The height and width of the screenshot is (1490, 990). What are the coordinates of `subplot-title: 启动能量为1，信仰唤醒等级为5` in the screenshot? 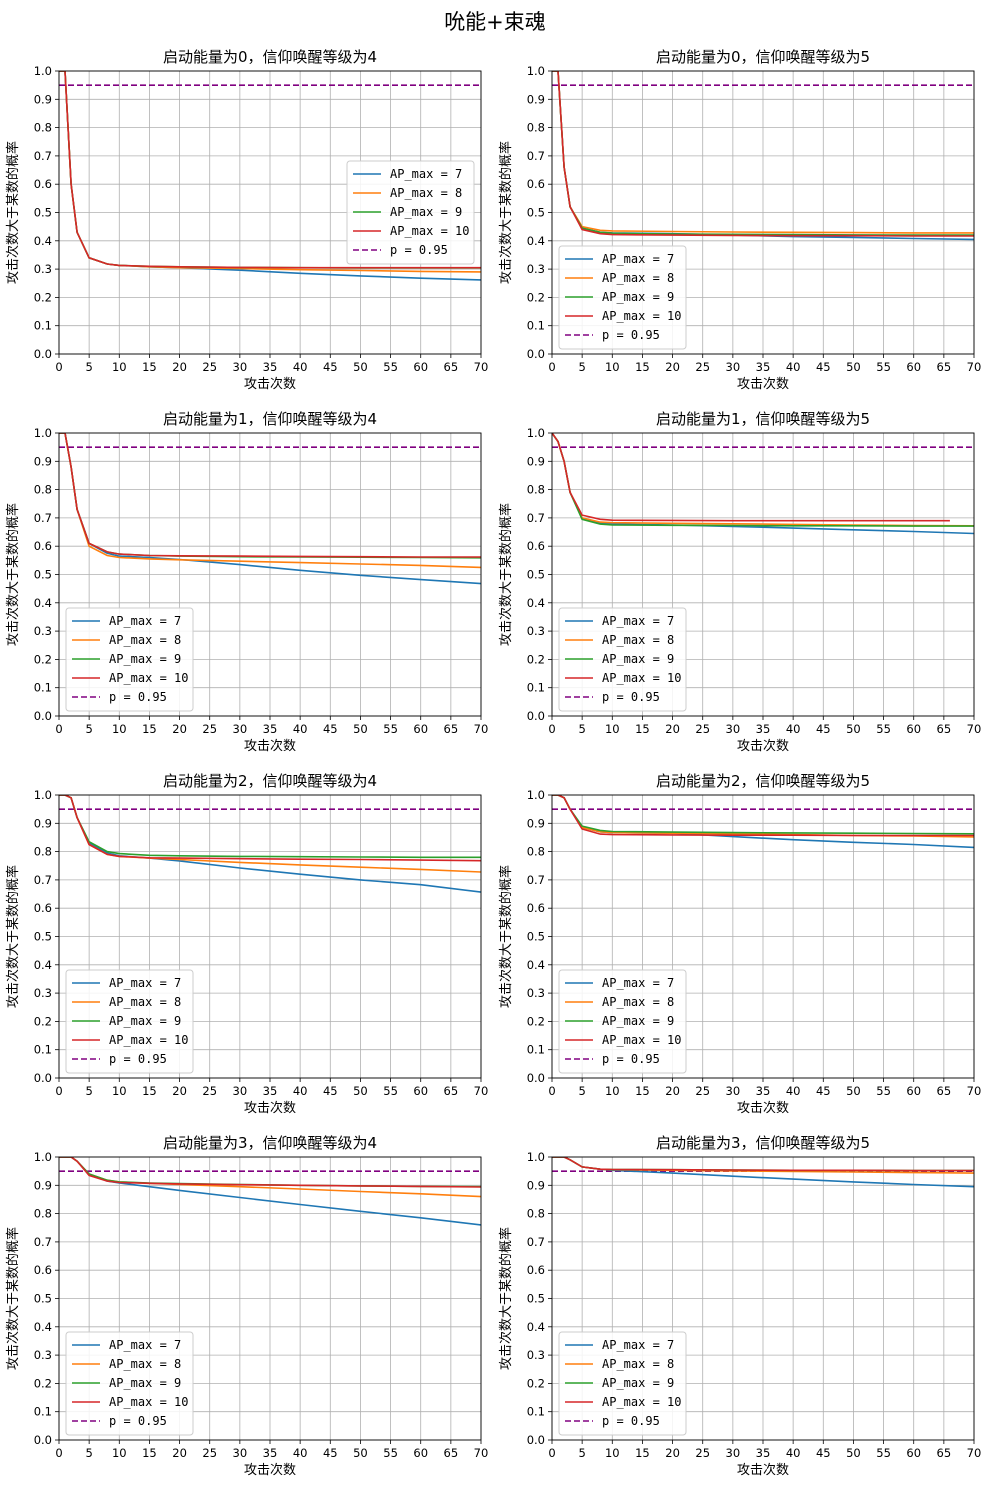 It's located at (763, 419).